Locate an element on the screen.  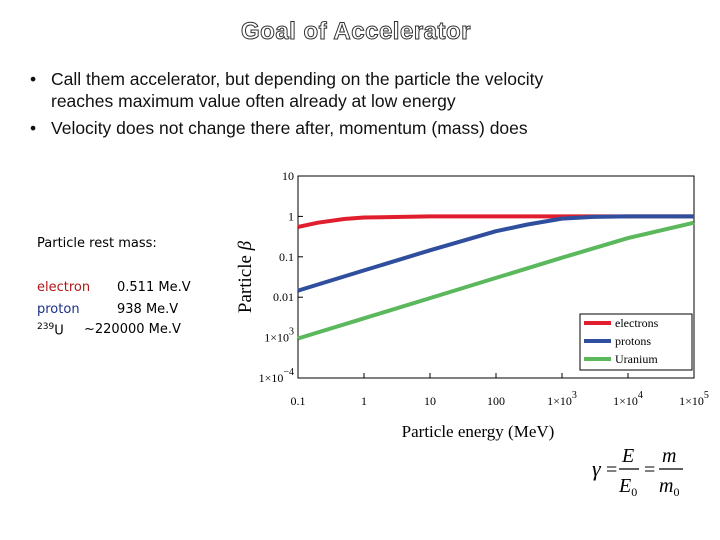
series-line-uranium is located at coordinates (496, 280).